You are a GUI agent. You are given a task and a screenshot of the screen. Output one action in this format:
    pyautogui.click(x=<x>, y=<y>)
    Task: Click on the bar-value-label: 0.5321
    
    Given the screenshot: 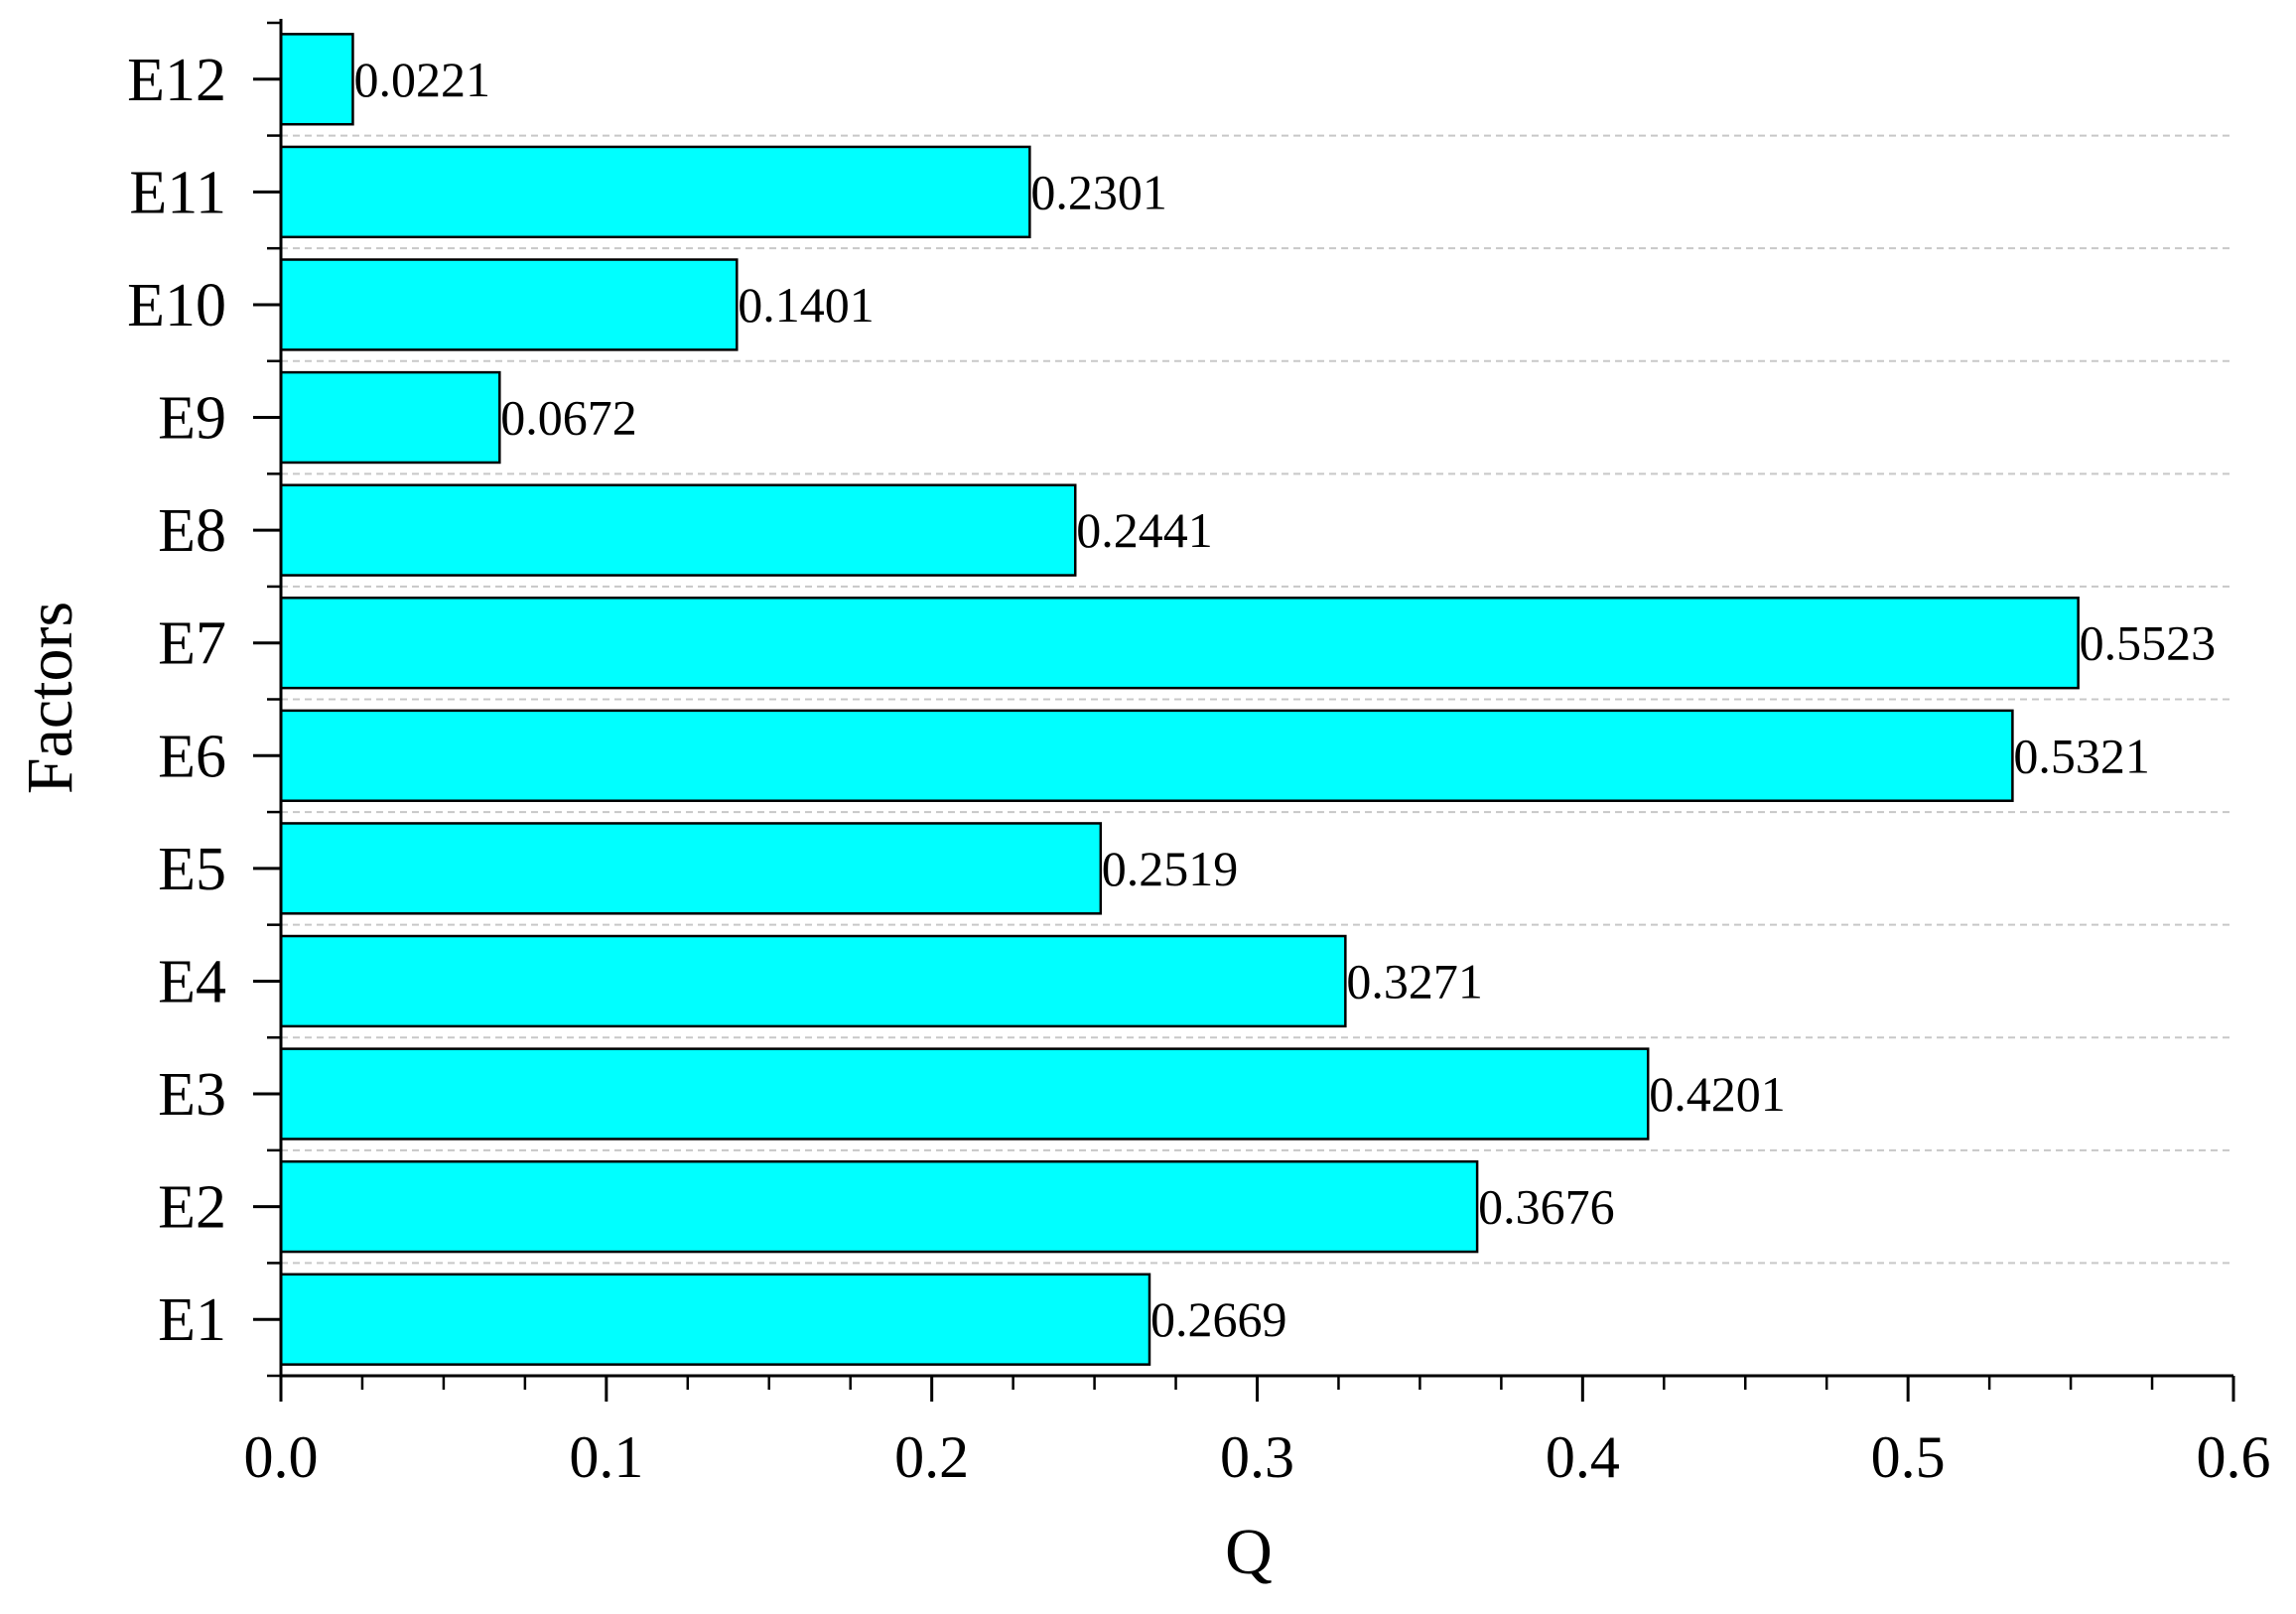 What is the action you would take?
    pyautogui.click(x=2081, y=755)
    